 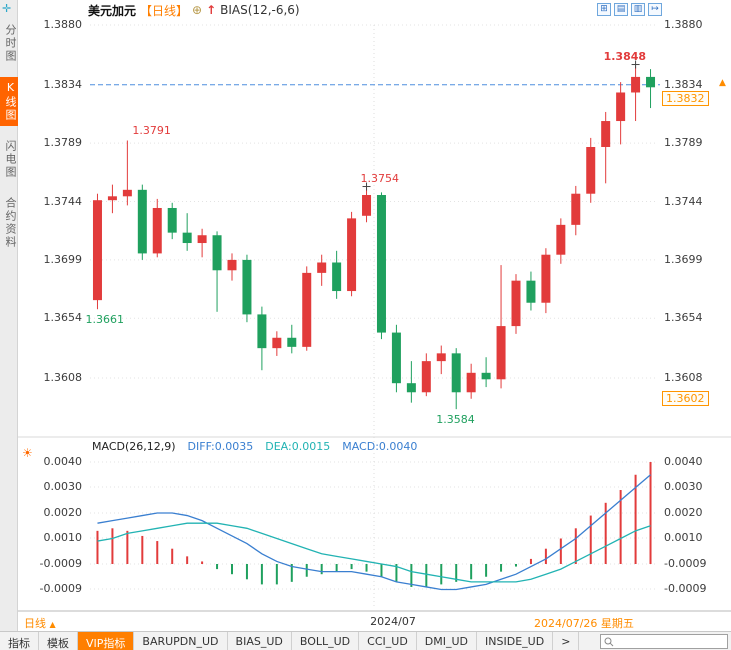 I want to click on indicator-tab: DMI_UD, so click(x=447, y=641).